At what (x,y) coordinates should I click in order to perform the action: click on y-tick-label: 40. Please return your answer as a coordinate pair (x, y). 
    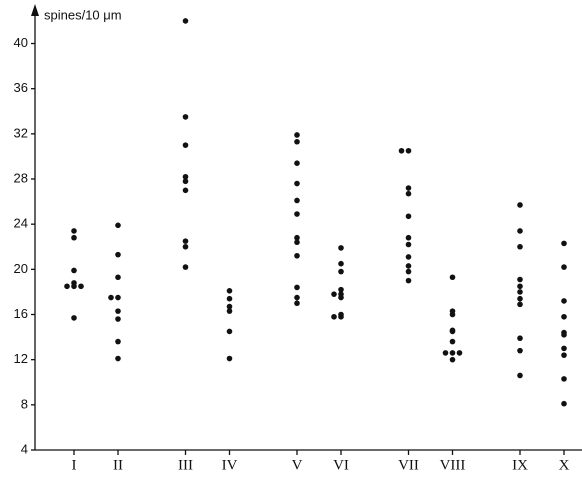
    Looking at the image, I should click on (21, 42).